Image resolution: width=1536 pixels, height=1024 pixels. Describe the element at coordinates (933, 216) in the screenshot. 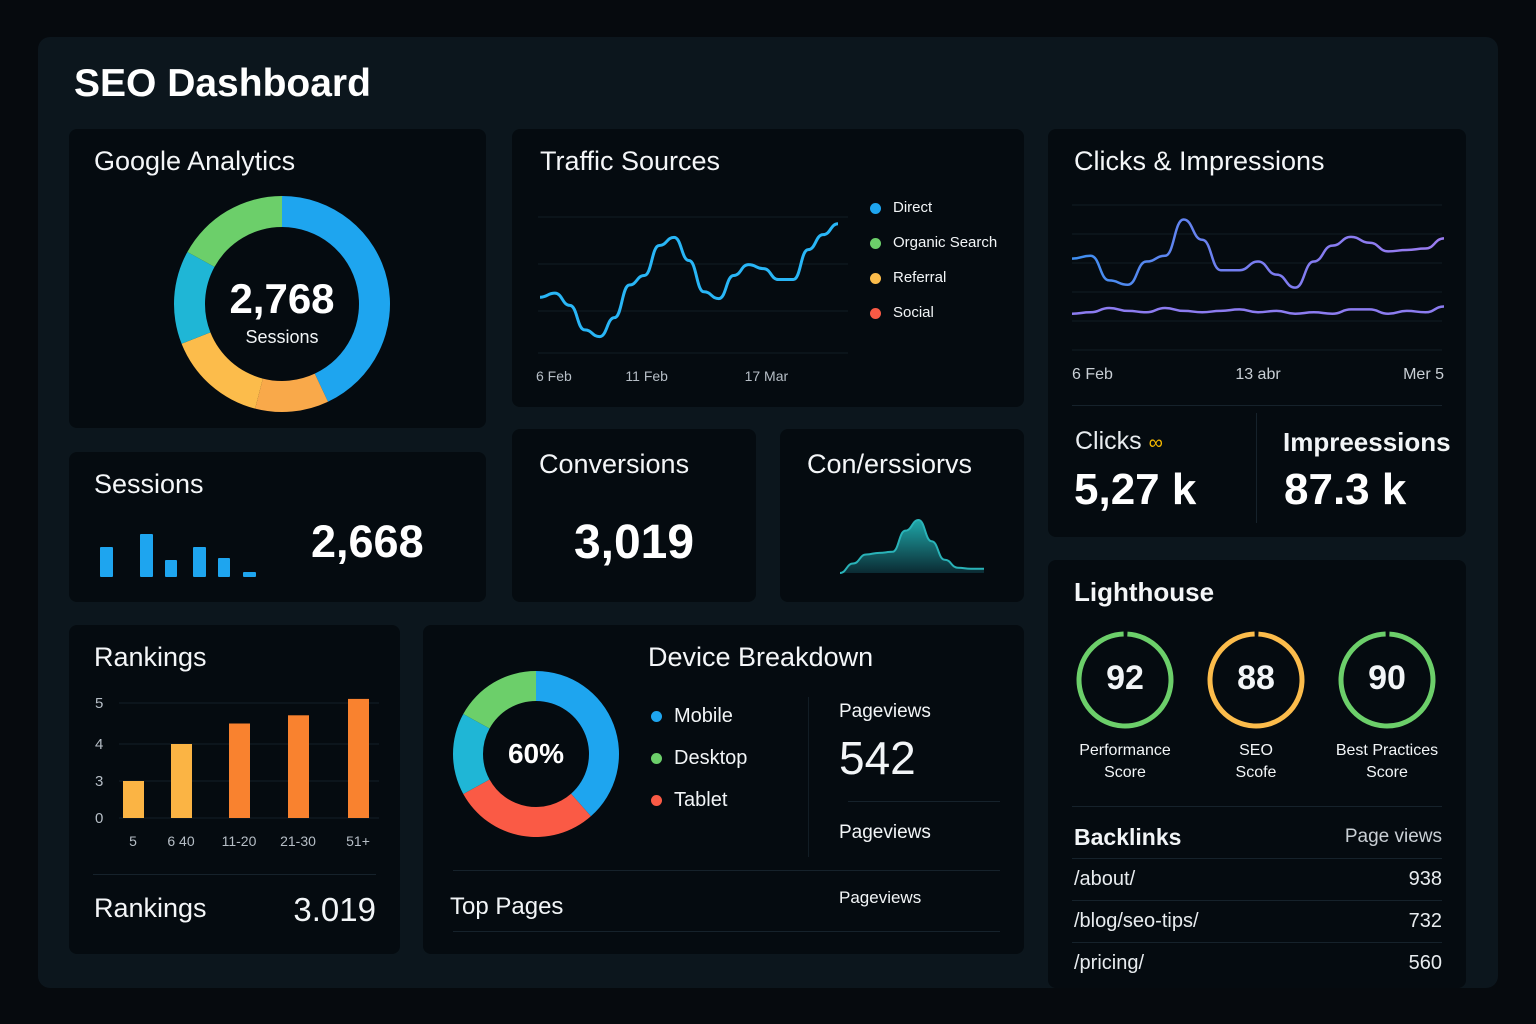

I see `legend-item: Direct` at that location.